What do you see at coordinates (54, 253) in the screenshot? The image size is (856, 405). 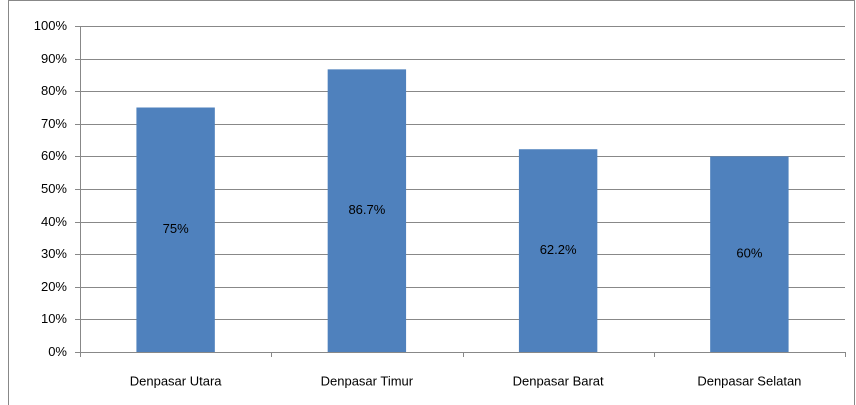 I see `y-tick-label: 30%` at bounding box center [54, 253].